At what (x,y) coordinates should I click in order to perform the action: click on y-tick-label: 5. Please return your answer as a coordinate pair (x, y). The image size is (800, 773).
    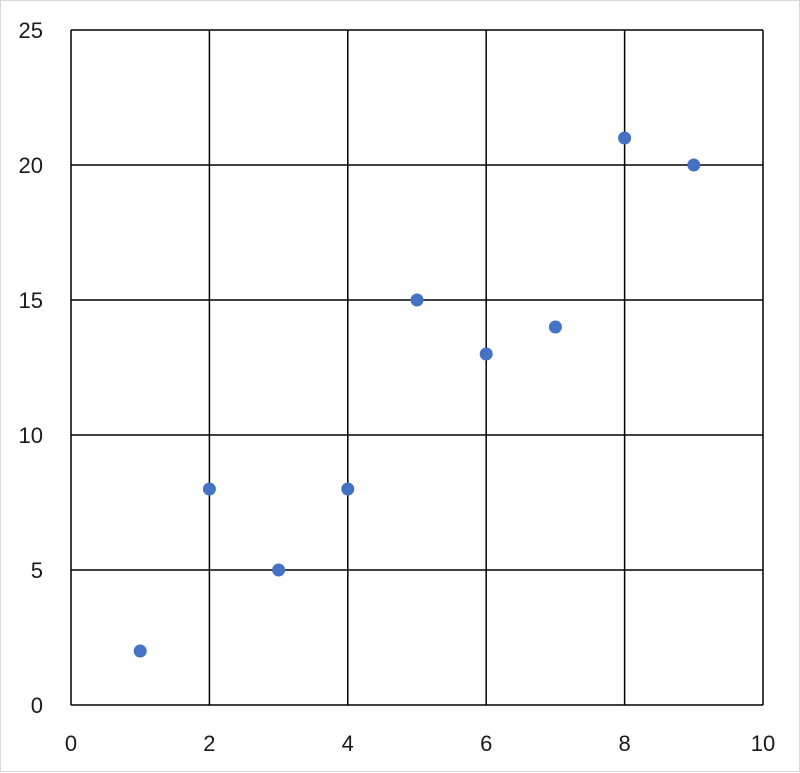
    Looking at the image, I should click on (37, 570).